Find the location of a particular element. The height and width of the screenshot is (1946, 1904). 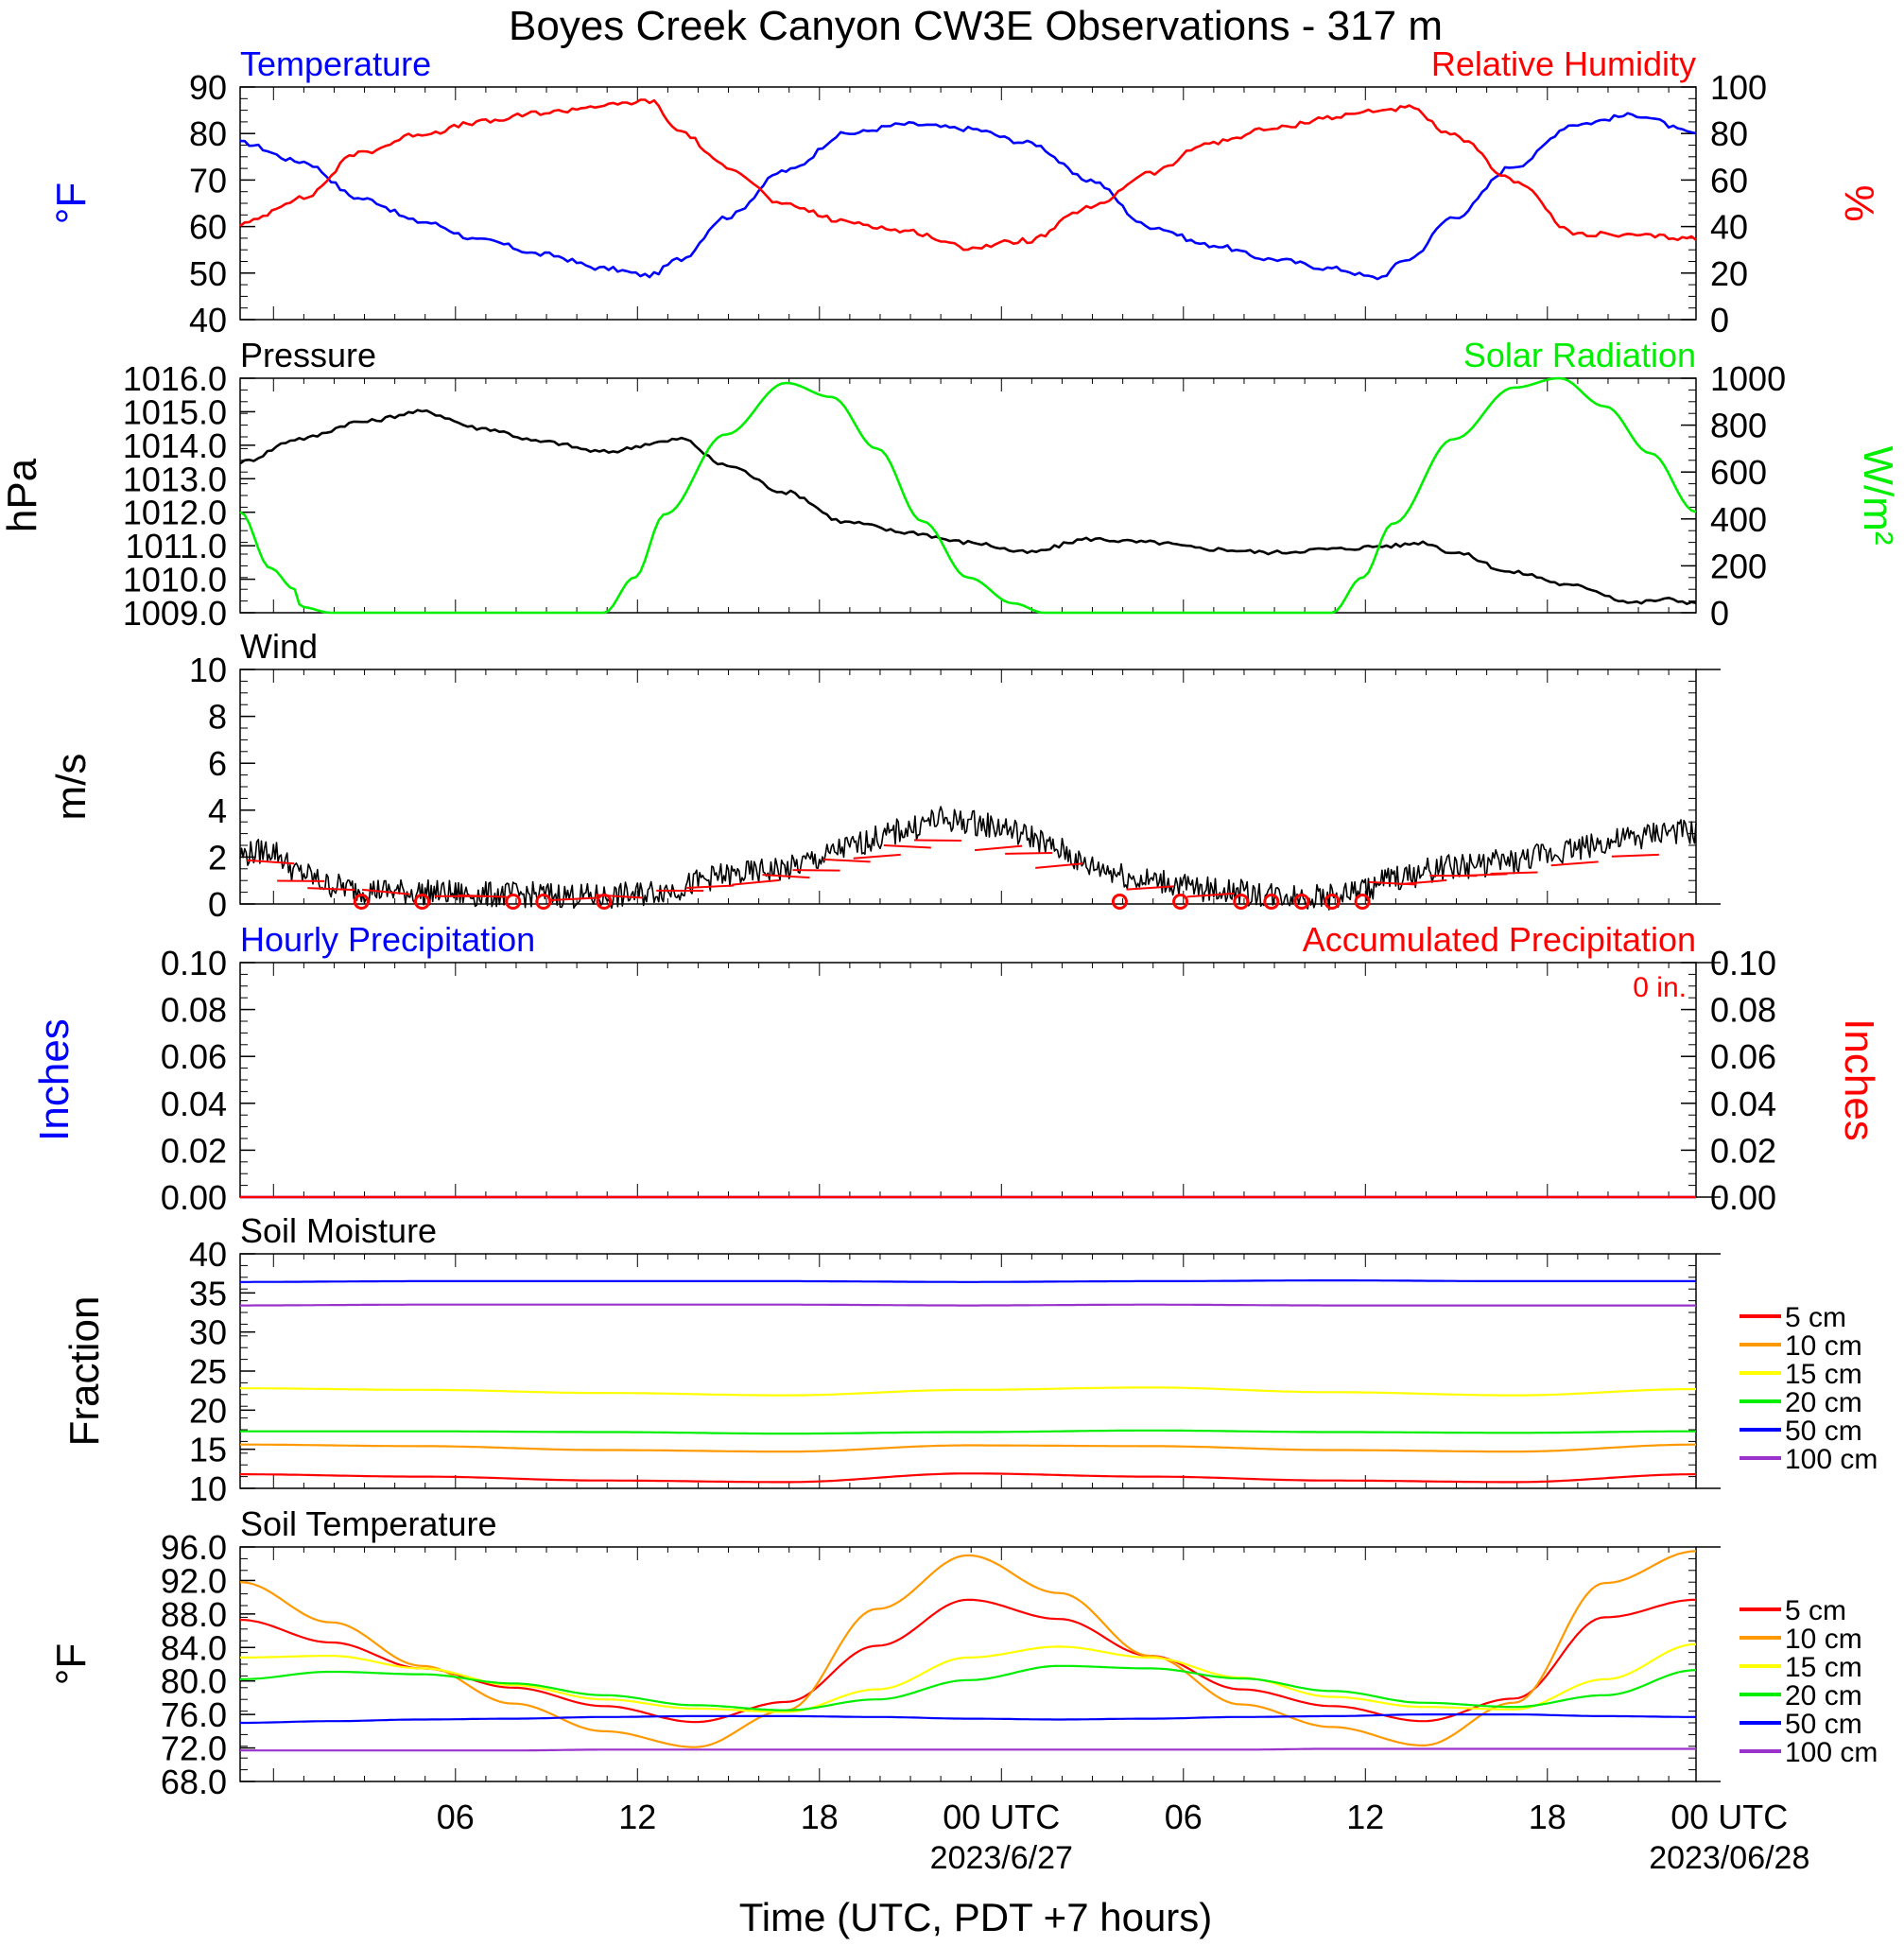

y-tick-label-left: 84.0 is located at coordinates (194, 1648).